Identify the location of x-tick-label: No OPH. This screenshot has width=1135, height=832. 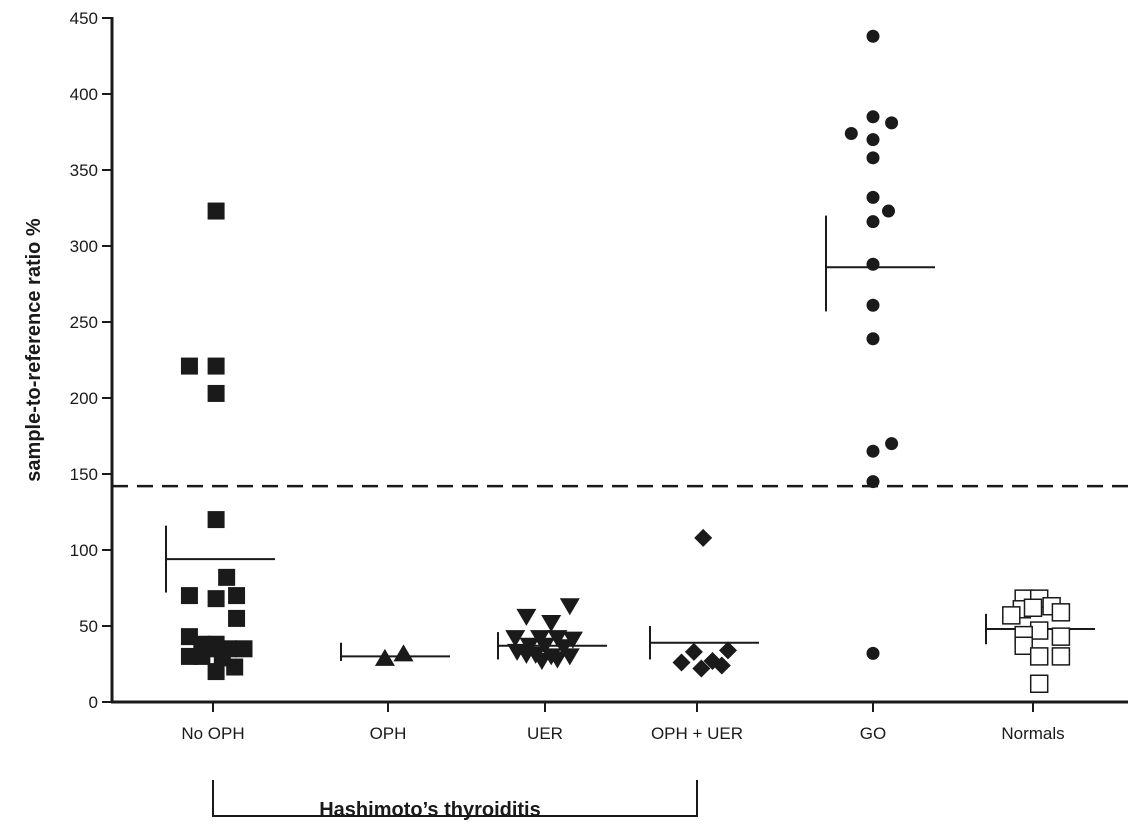
(212, 733).